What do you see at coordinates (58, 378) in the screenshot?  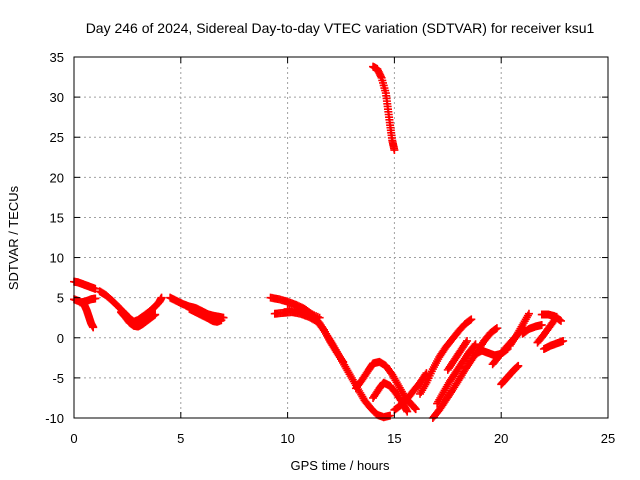 I see `y-tick-label: -5` at bounding box center [58, 378].